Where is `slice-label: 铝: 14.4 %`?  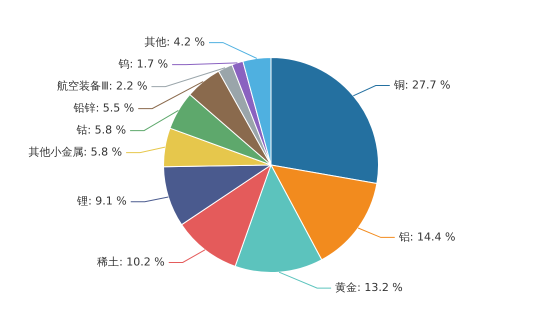 slice-label: 铝: 14.4 % is located at coordinates (427, 237).